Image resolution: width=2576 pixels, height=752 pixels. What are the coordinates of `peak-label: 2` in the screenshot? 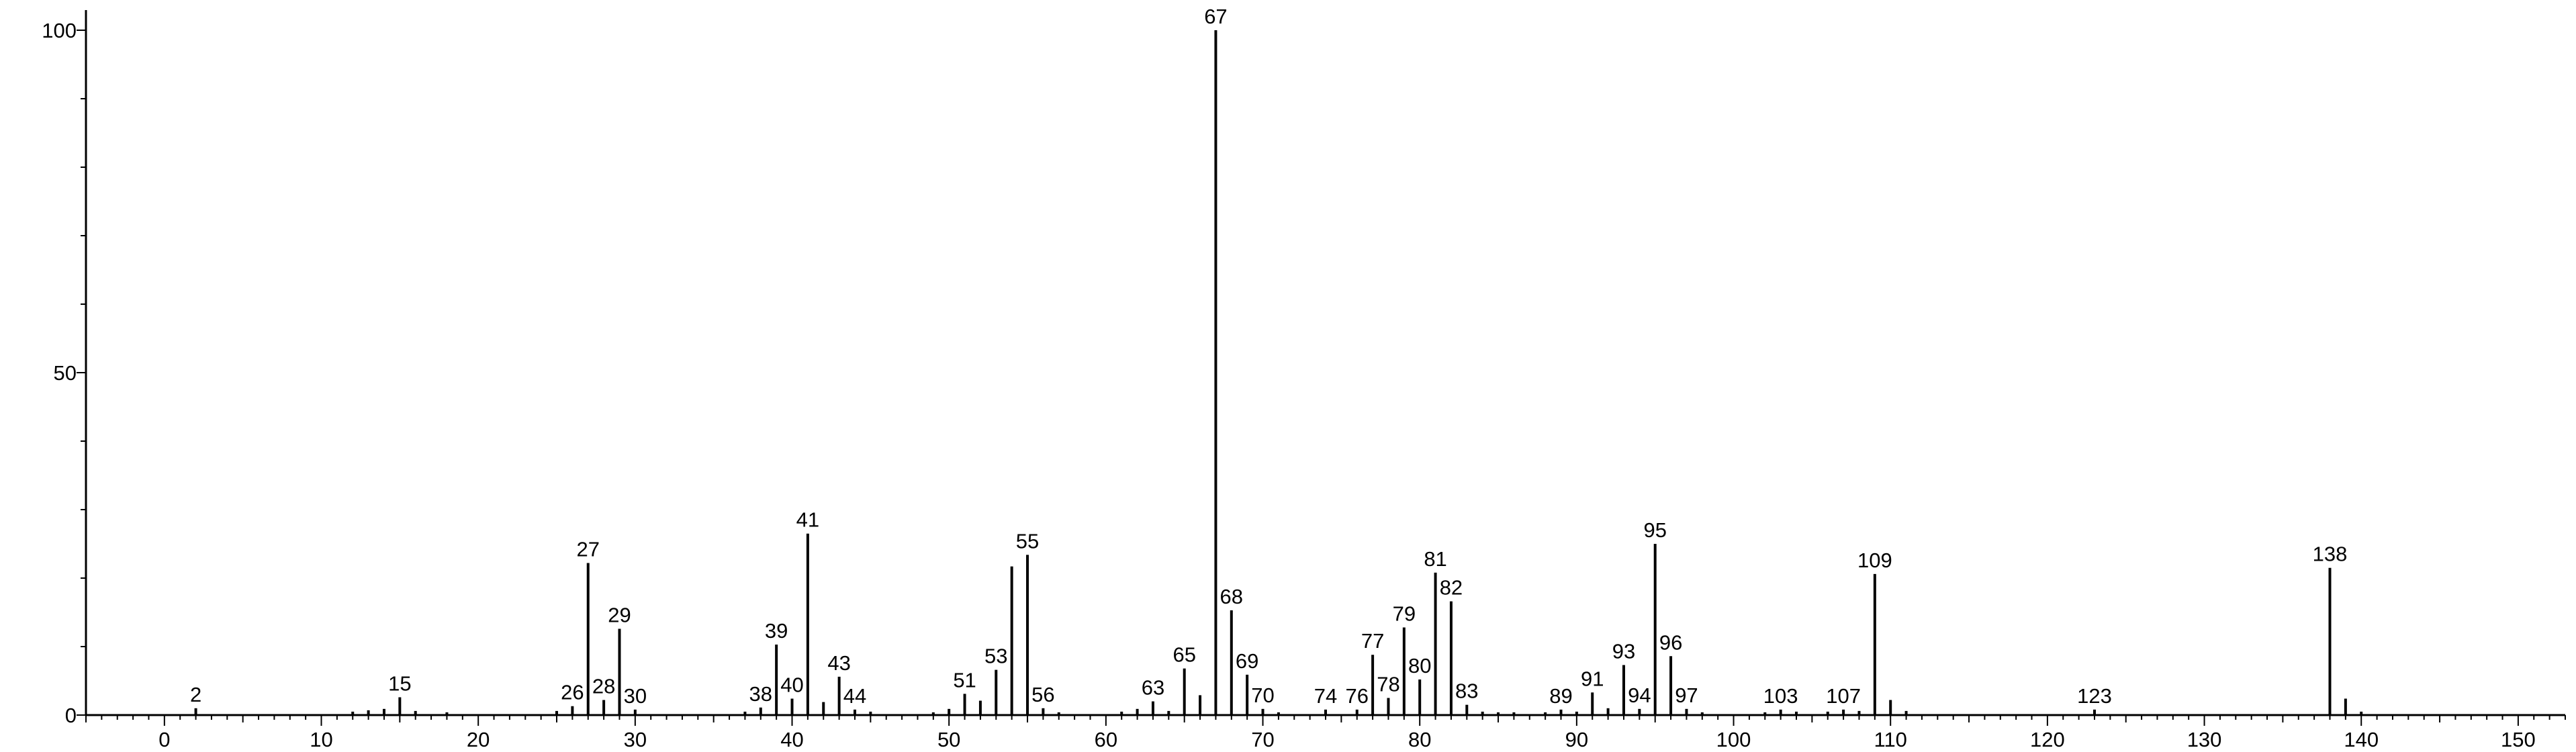 It's located at (195, 694).